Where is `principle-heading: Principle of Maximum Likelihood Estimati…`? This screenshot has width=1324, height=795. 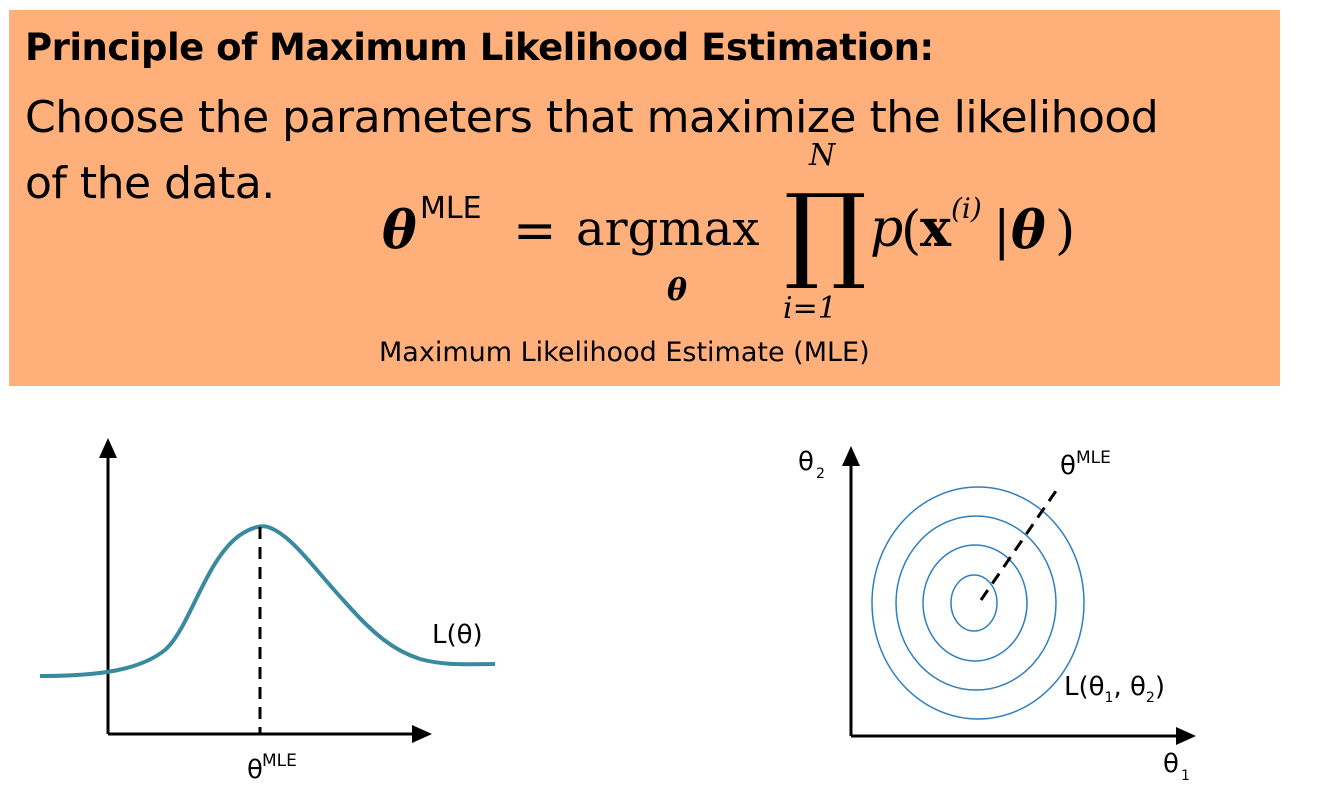 principle-heading: Principle of Maximum Likelihood Estimati… is located at coordinates (479, 47).